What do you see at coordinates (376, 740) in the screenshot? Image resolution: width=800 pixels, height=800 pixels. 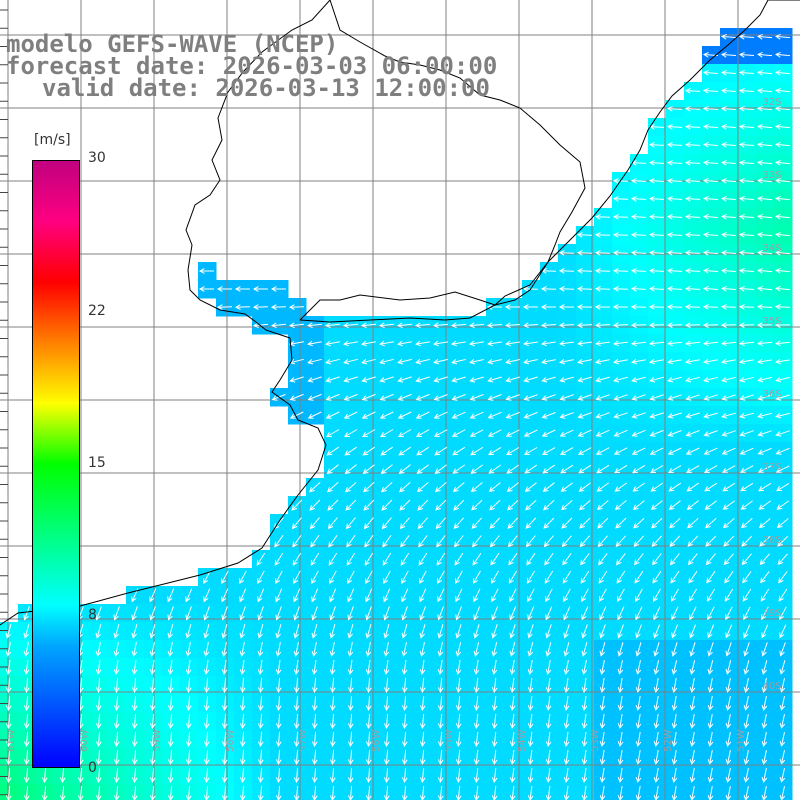 I see `longitude-labels: 61W 60W 59W 58W 57W 56W 55W 54W 53W 52W 51W` at bounding box center [376, 740].